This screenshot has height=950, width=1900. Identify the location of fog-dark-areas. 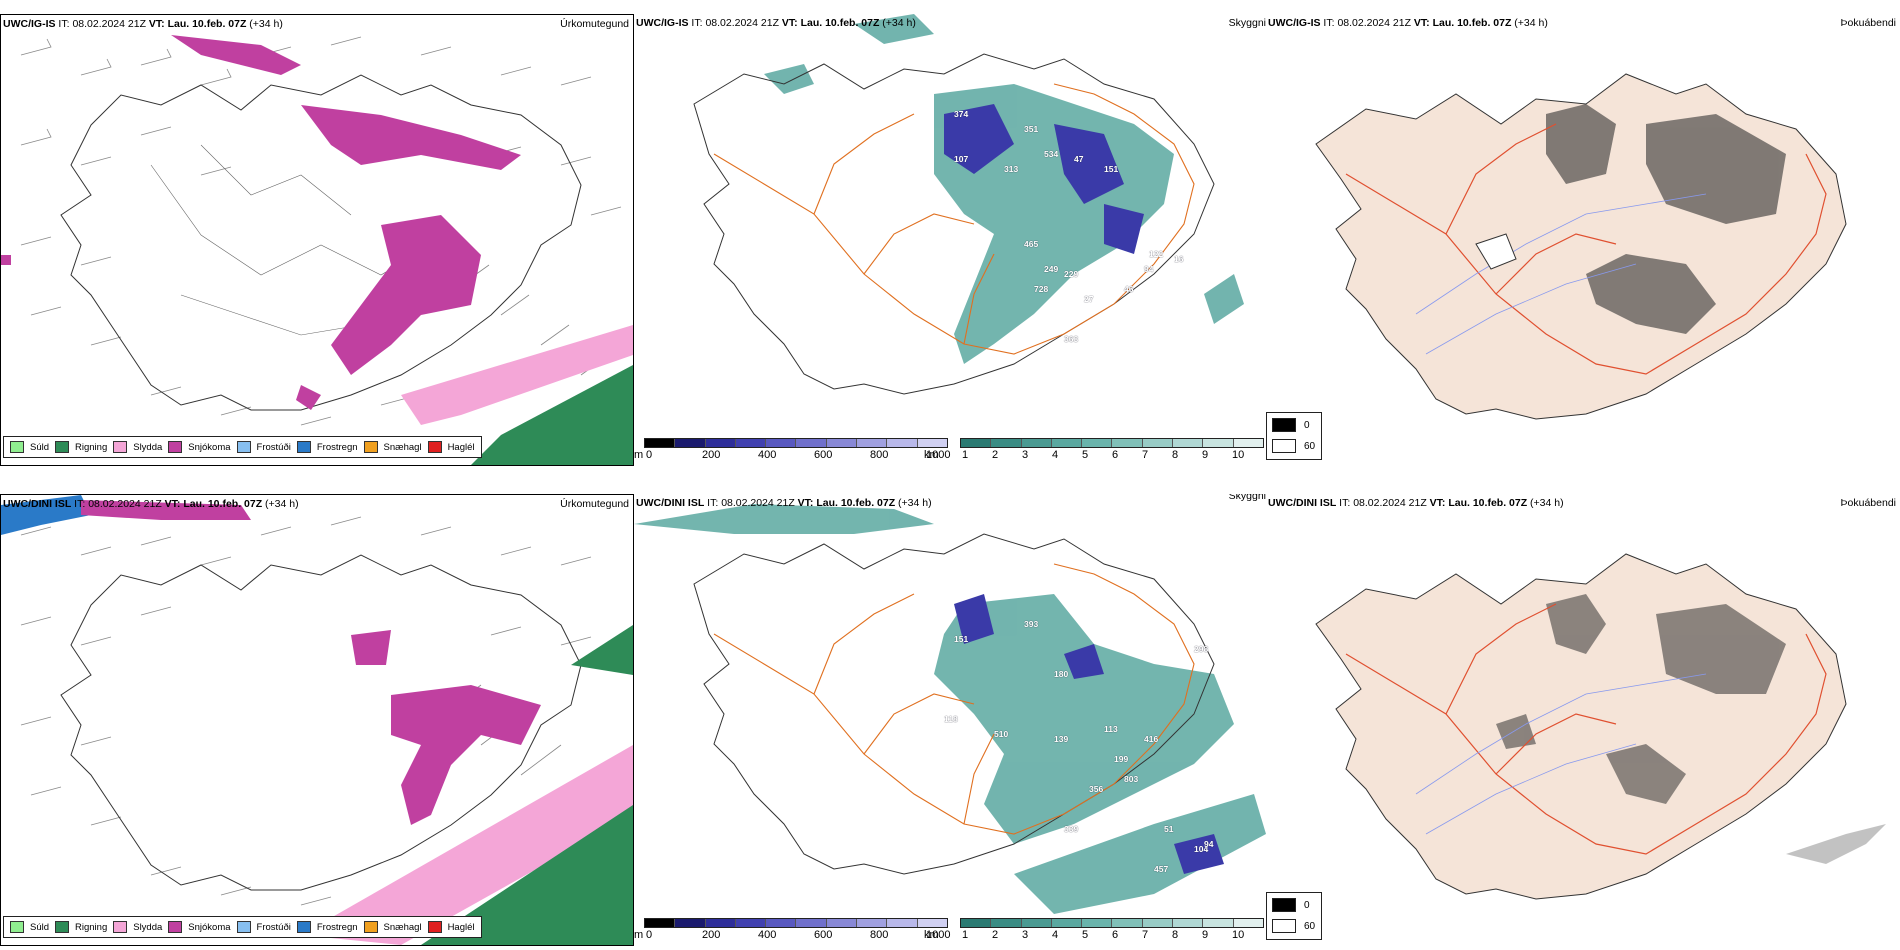
(1666, 219).